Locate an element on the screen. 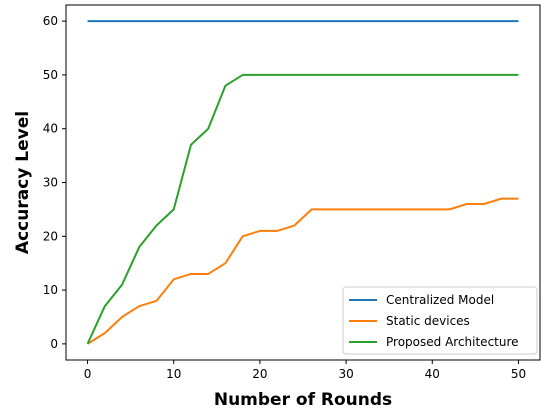 The height and width of the screenshot is (413, 541). x-tick-label: 10 is located at coordinates (173, 374).